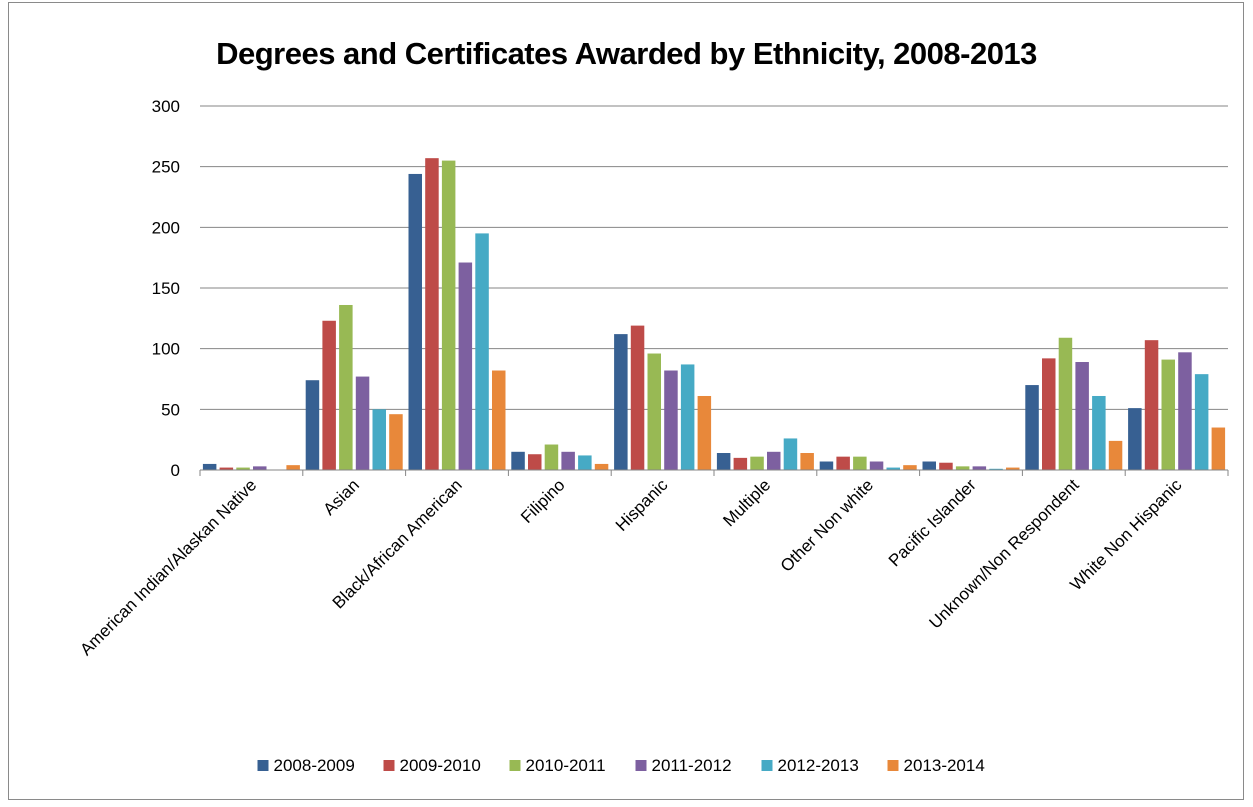 The height and width of the screenshot is (807, 1253). Describe the element at coordinates (170, 409) in the screenshot. I see `y-tick-label: 50` at that location.